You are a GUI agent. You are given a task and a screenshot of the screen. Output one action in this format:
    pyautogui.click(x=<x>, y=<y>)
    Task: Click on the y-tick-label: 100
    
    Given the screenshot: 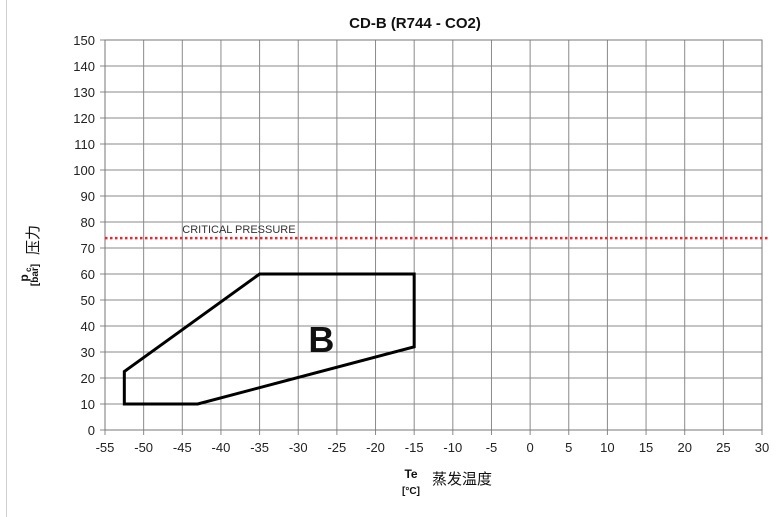 What is the action you would take?
    pyautogui.click(x=84, y=170)
    